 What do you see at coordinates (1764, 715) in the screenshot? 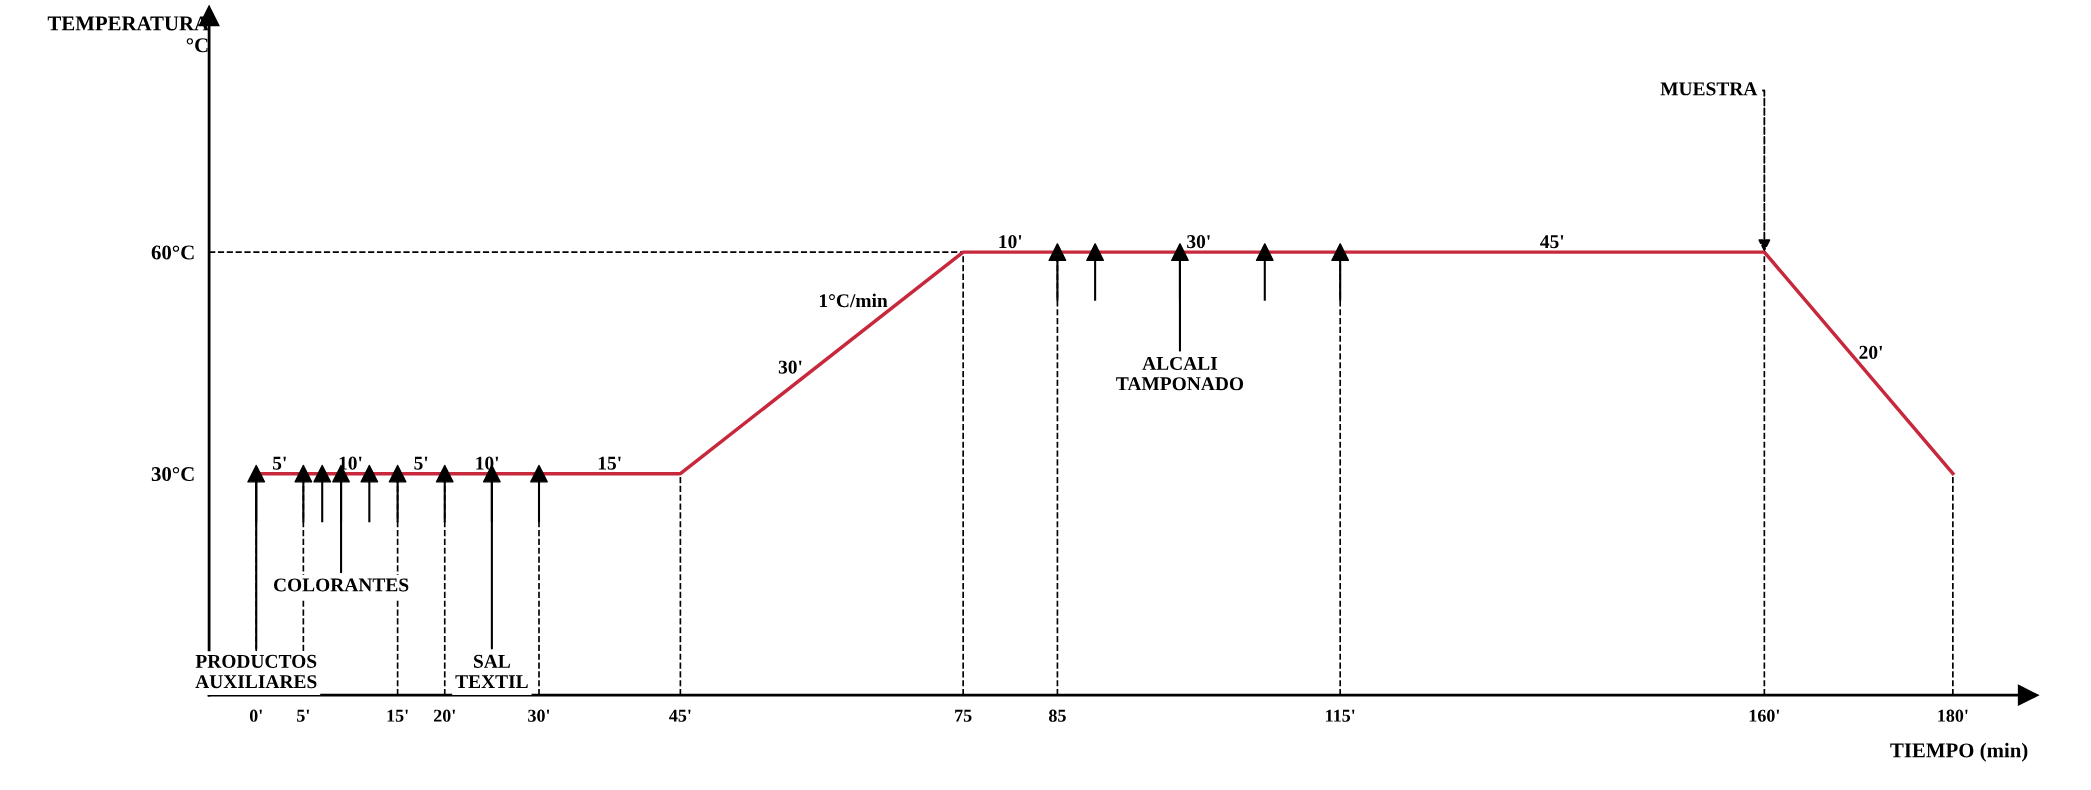
I see `x-tick-label: 160'` at bounding box center [1764, 715].